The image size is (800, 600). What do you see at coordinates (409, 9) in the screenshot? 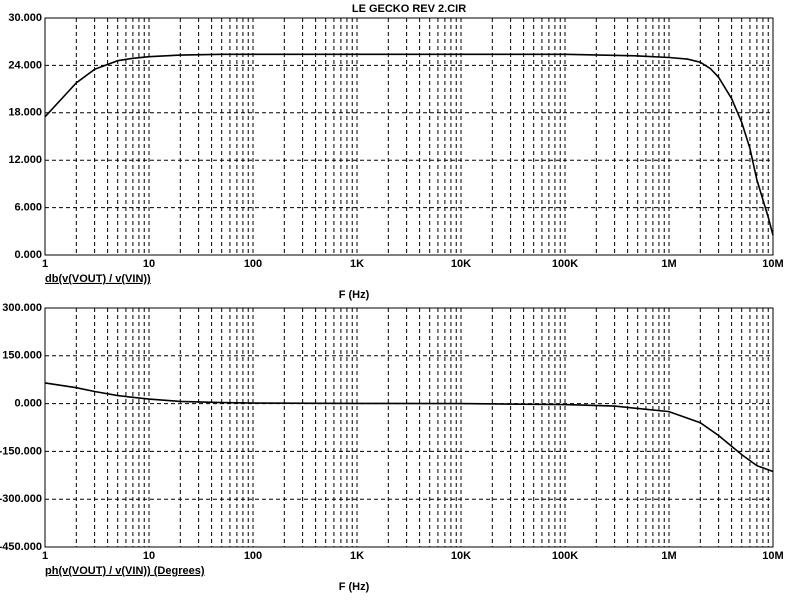
I see `chart-title: LE GECKO REV 2.CIR` at bounding box center [409, 9].